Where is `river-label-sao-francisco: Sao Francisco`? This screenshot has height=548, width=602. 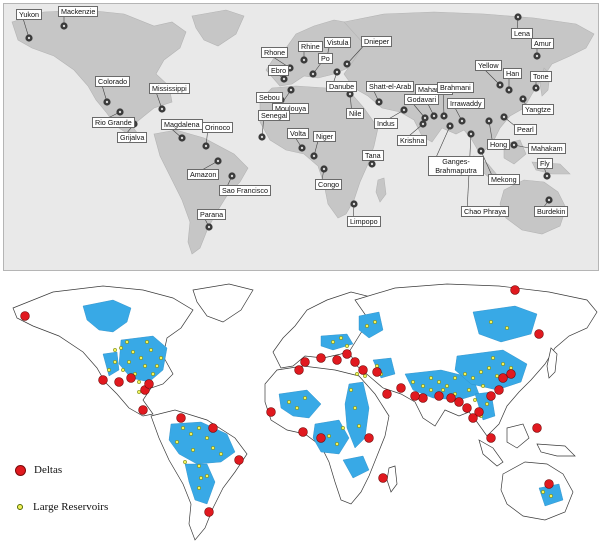 river-label-sao-francisco: Sao Francisco is located at coordinates (245, 190).